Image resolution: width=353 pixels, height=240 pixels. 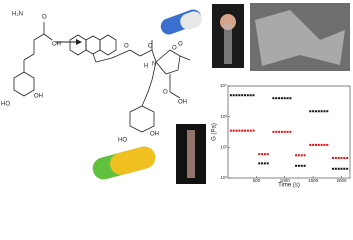 What do you see at coordinates (122, 141) in the screenshot?
I see `chem-label: HO` at bounding box center [122, 141].